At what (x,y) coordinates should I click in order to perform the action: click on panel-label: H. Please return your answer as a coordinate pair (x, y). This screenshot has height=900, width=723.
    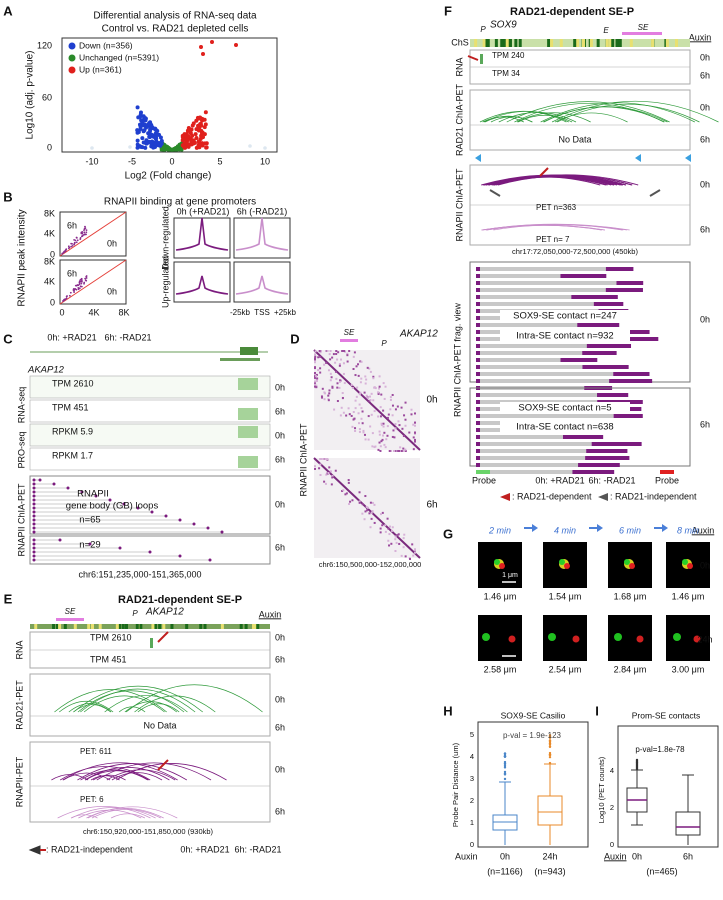
    Looking at the image, I should click on (447, 710).